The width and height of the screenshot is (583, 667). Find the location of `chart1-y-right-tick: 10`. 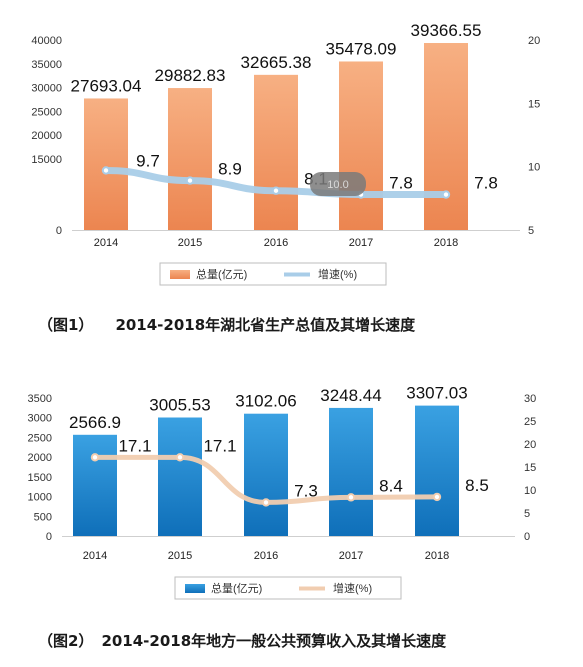

chart1-y-right-tick: 10 is located at coordinates (534, 168).